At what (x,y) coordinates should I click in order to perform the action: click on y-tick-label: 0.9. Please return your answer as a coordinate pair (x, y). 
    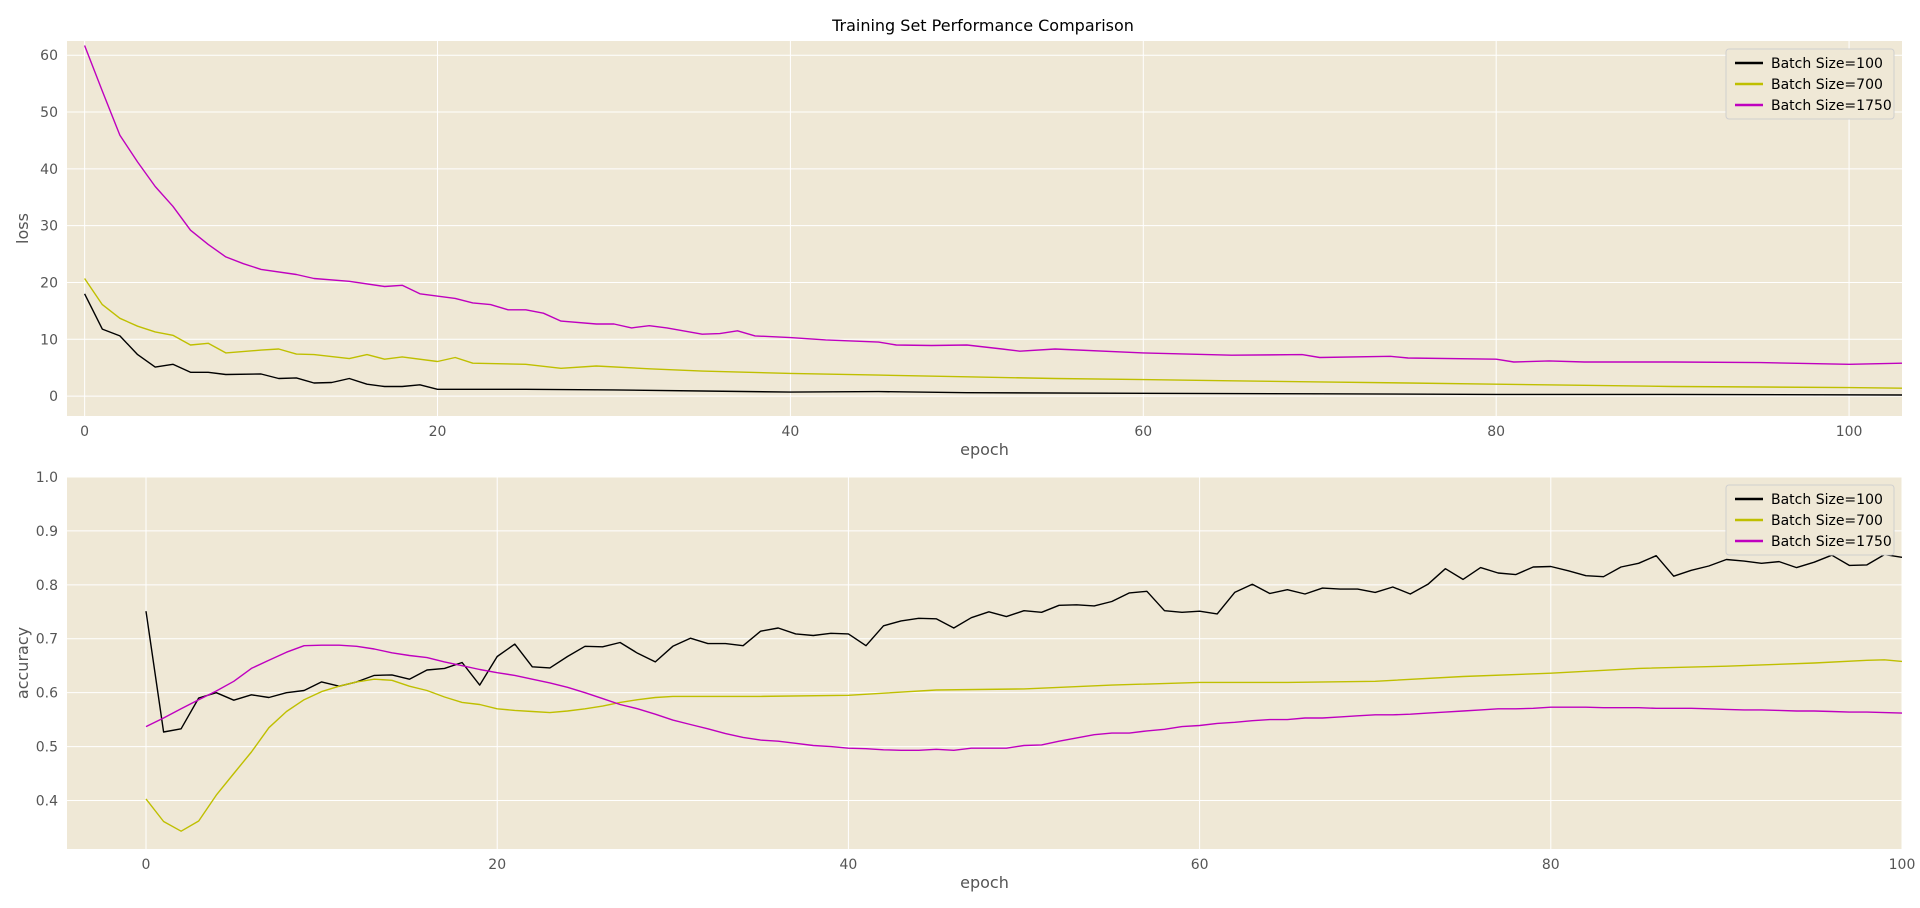
    Looking at the image, I should click on (47, 532).